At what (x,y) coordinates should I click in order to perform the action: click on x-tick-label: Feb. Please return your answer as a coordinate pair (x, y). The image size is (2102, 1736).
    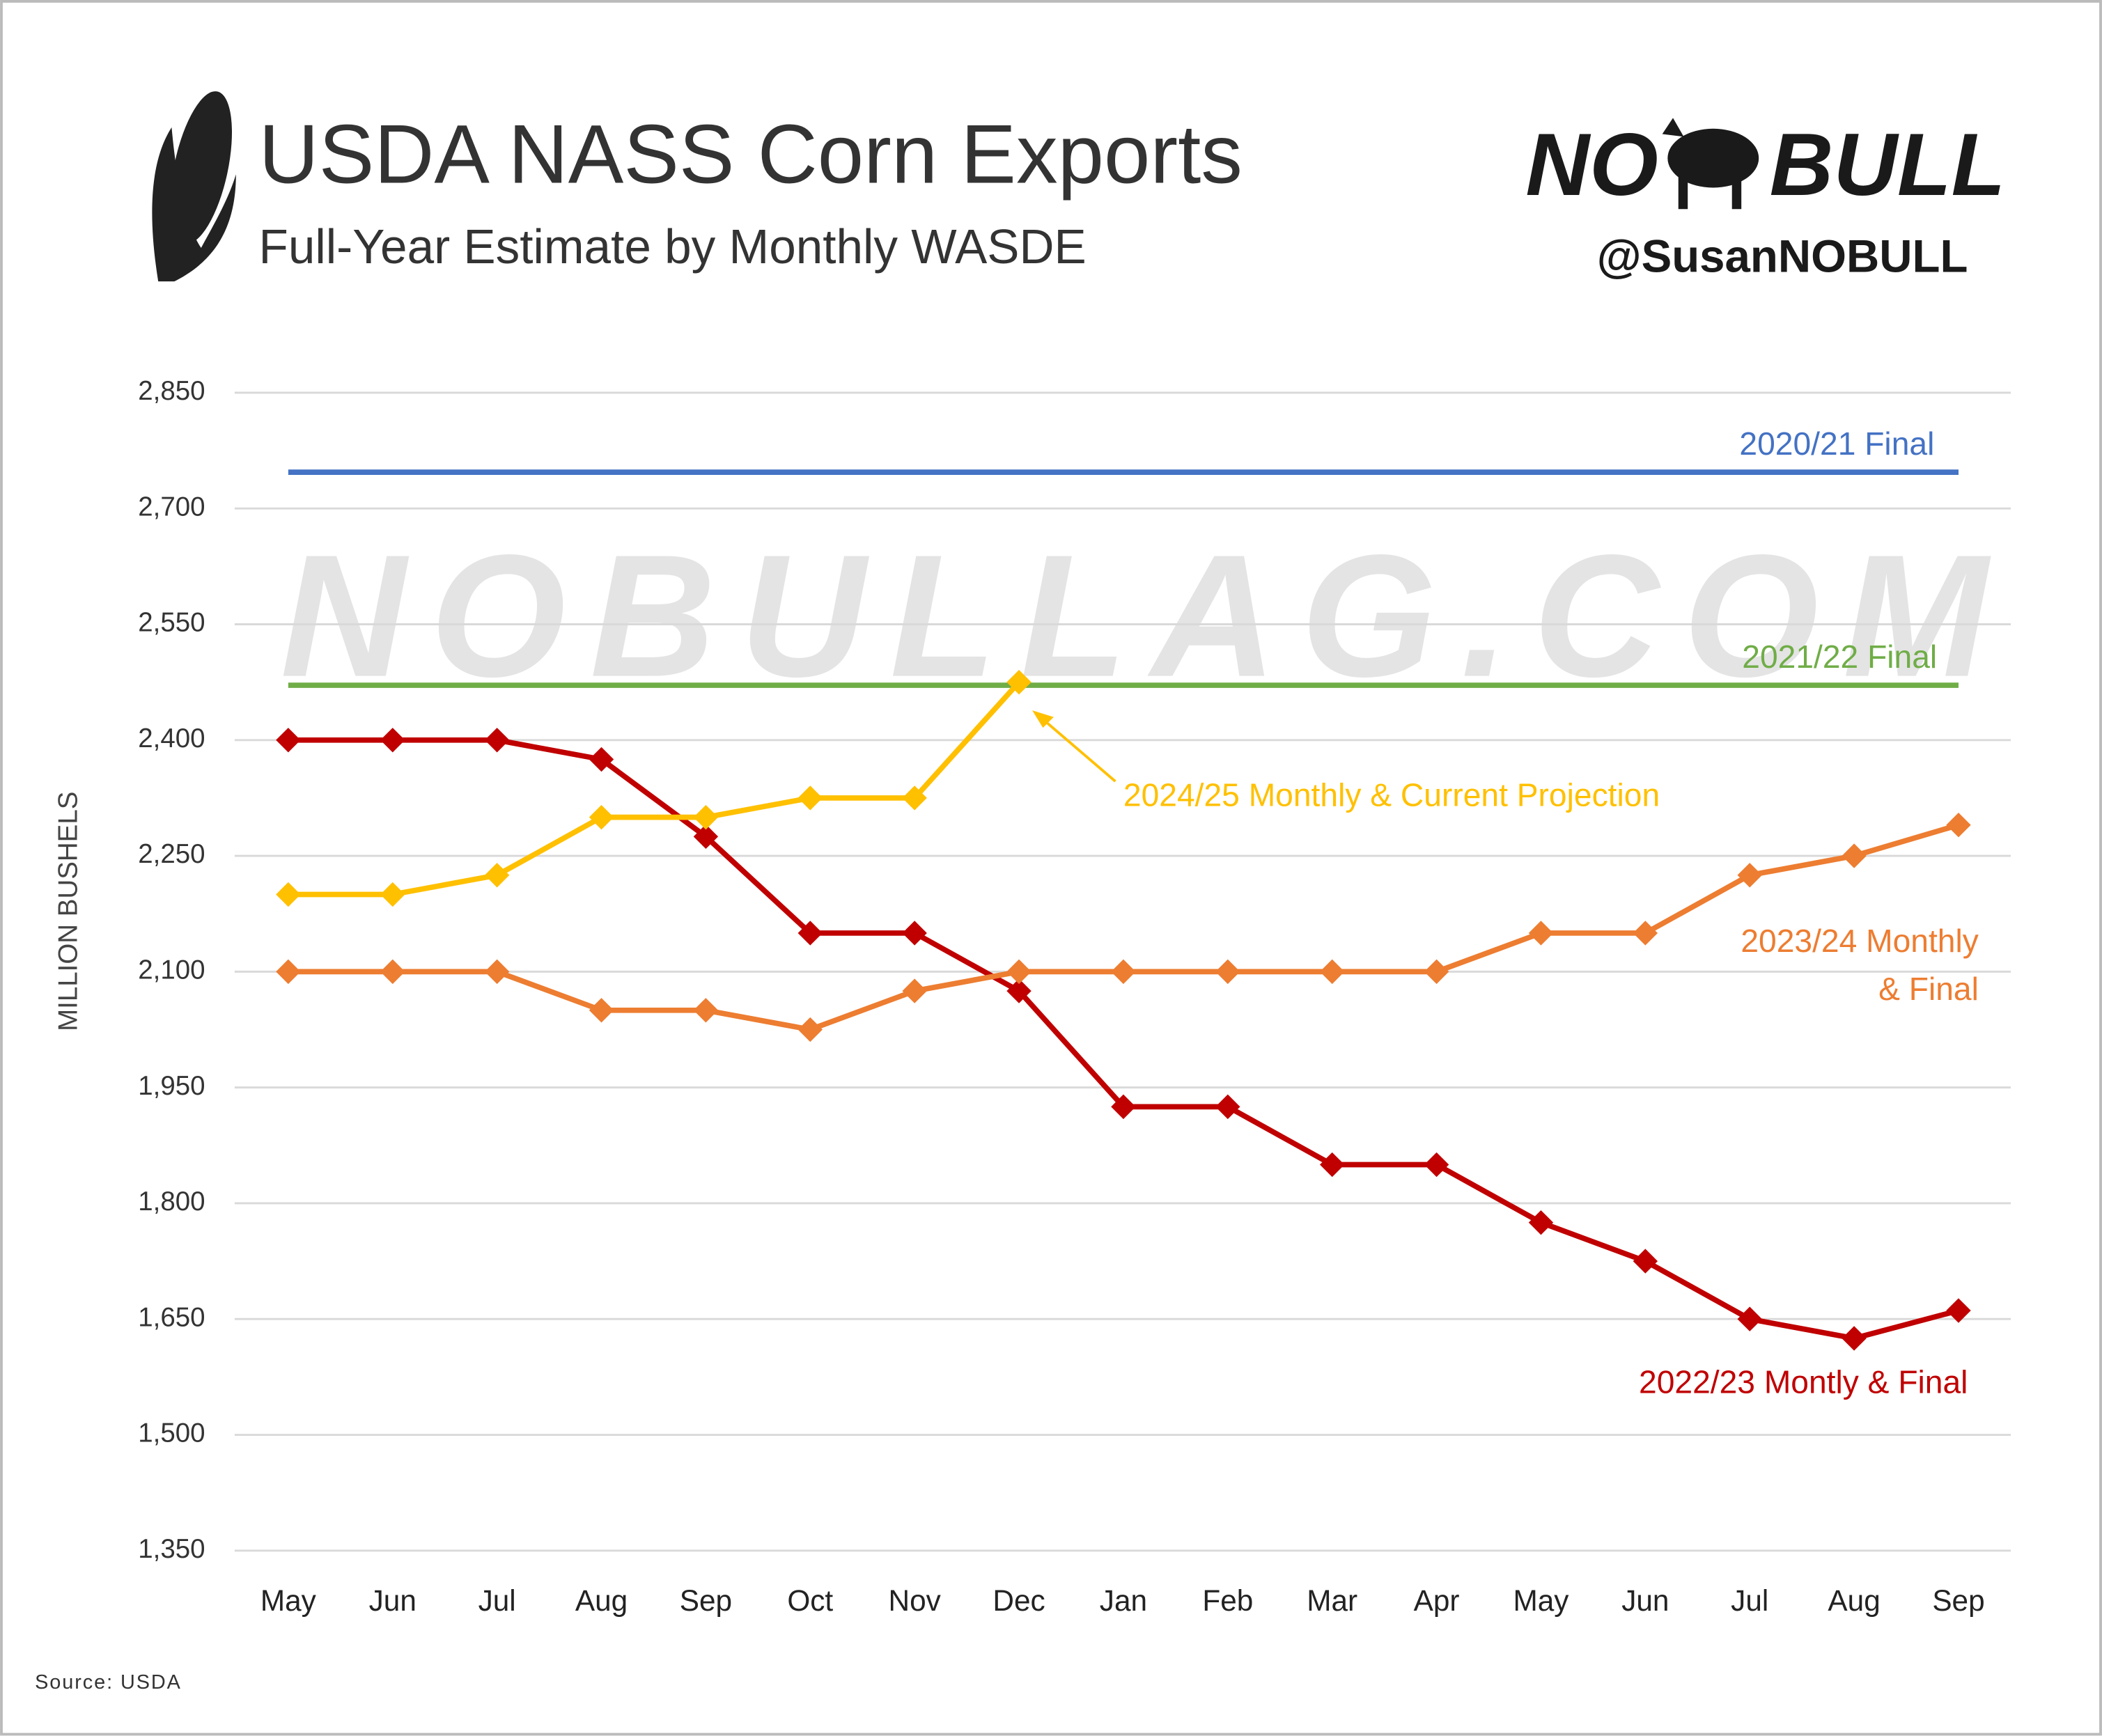
    Looking at the image, I should click on (1227, 1601).